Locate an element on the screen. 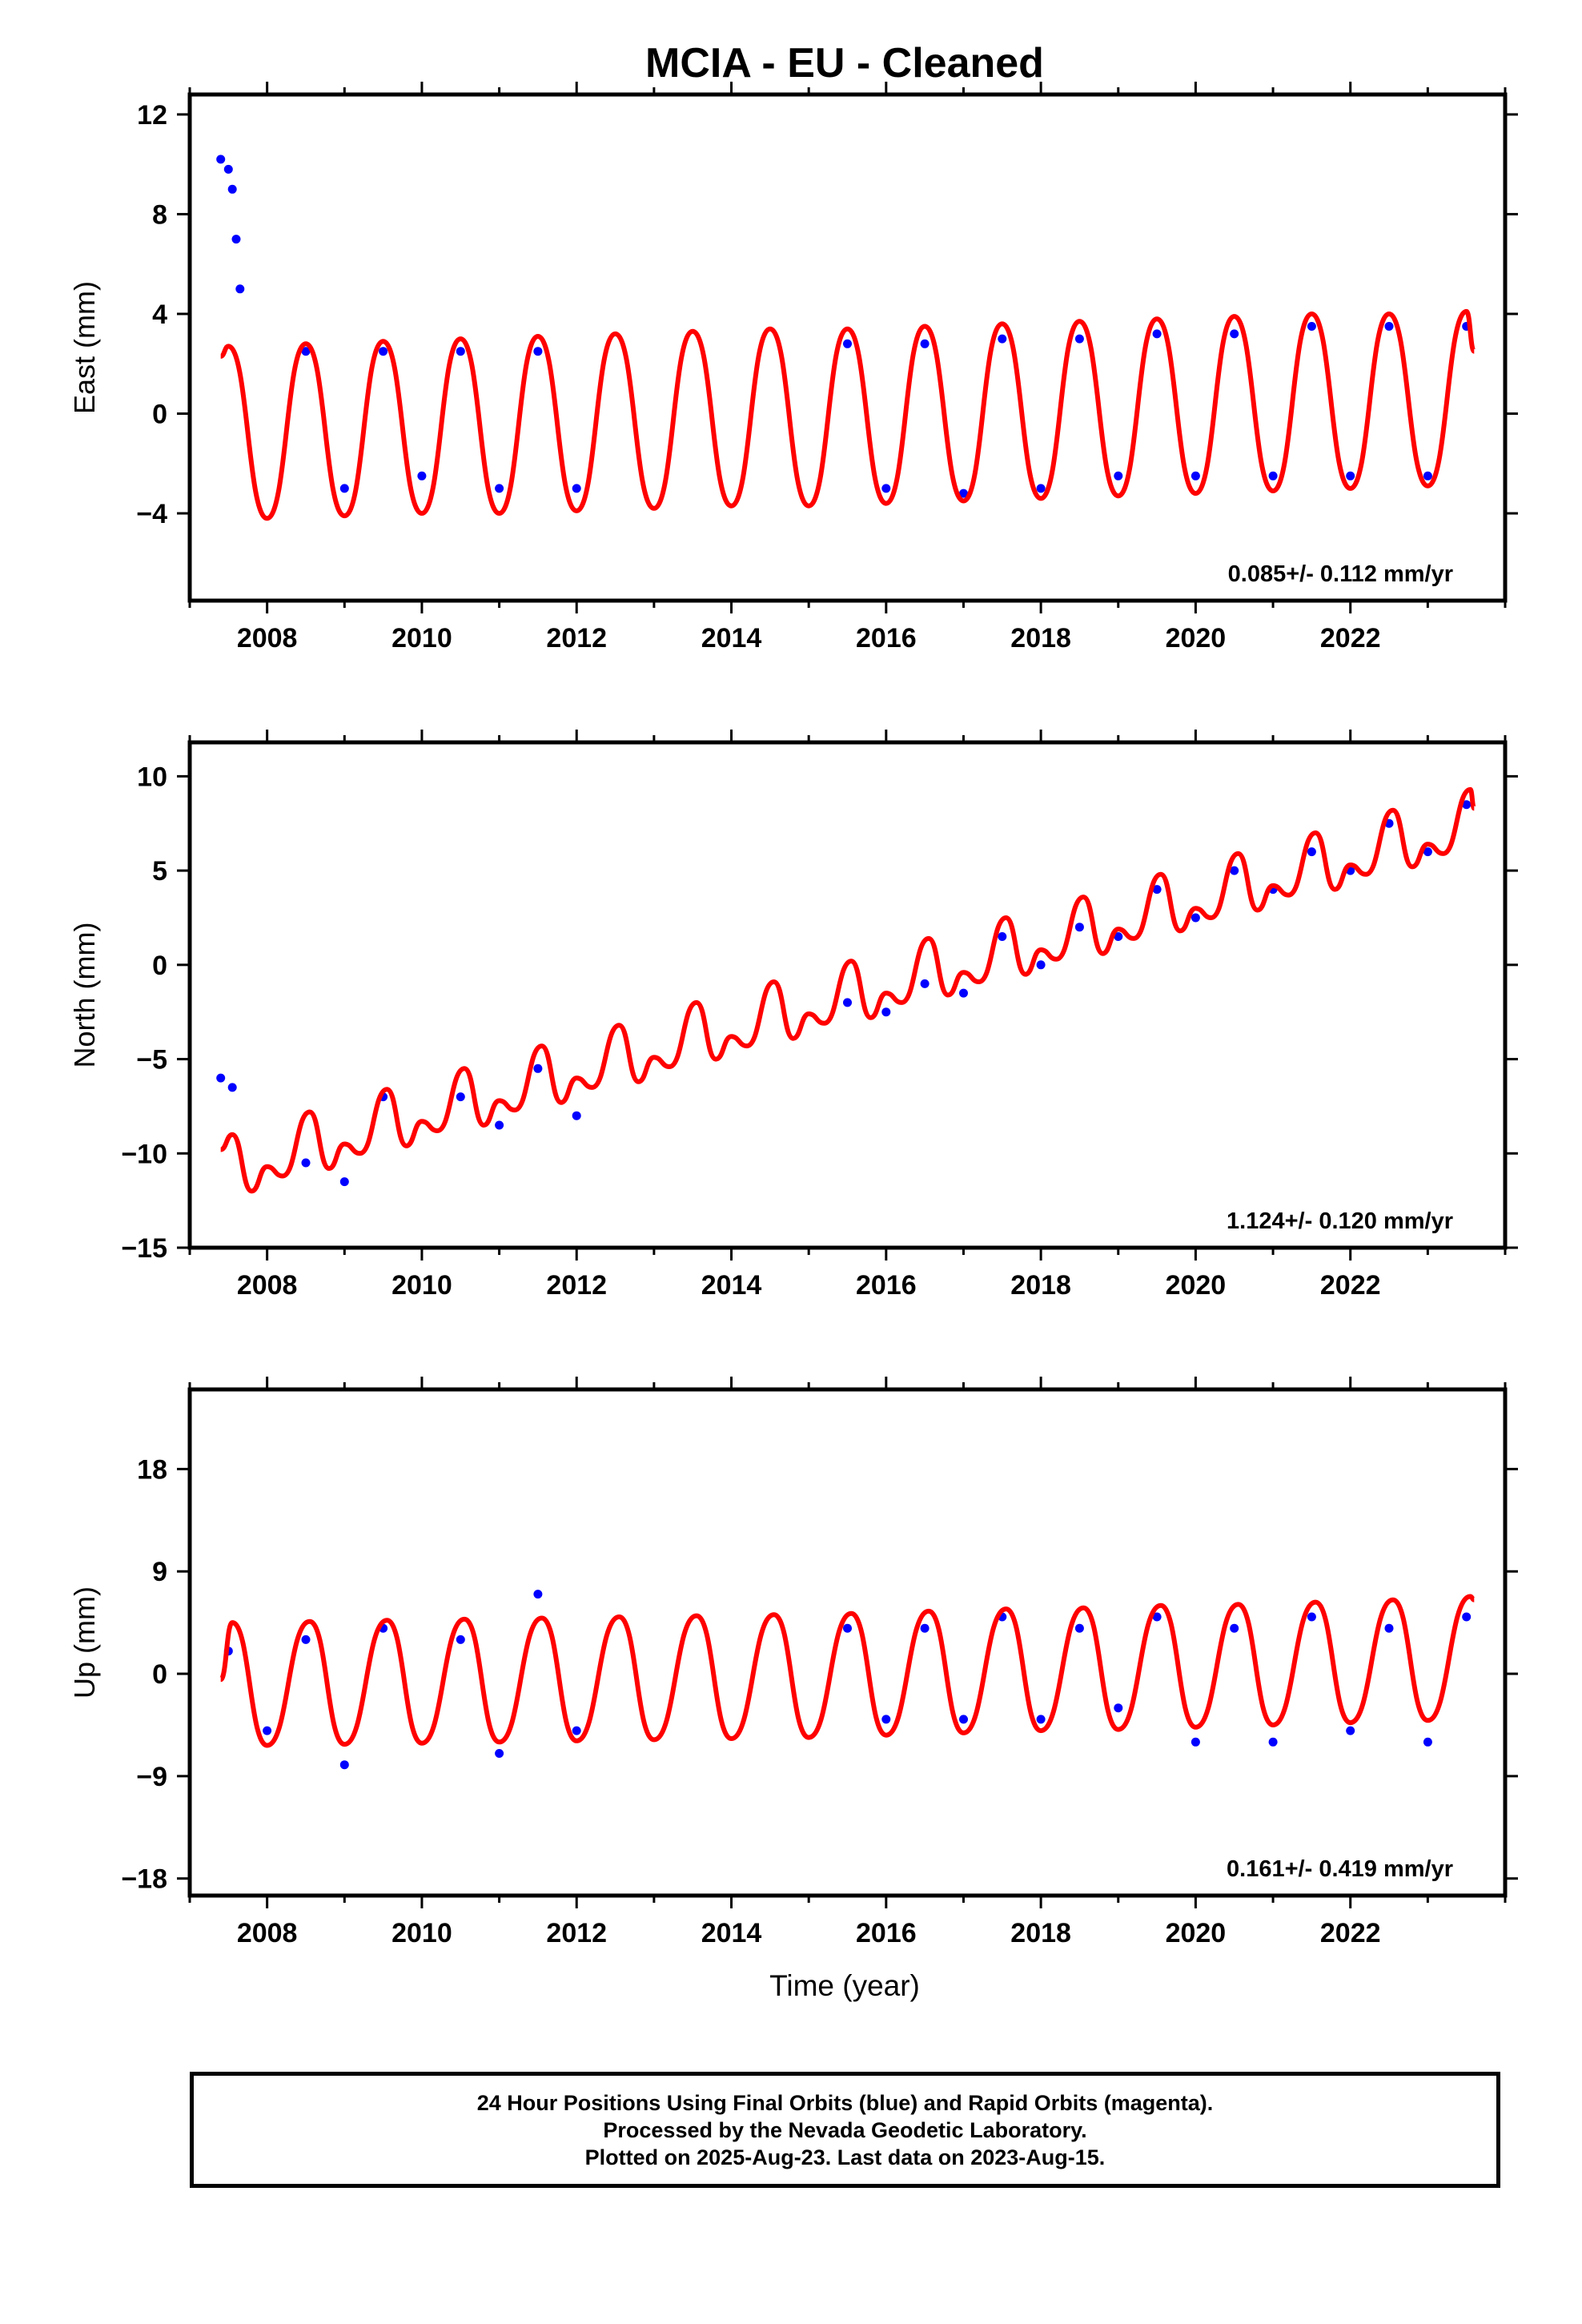  y-tick-label: −10 is located at coordinates (144, 1154).